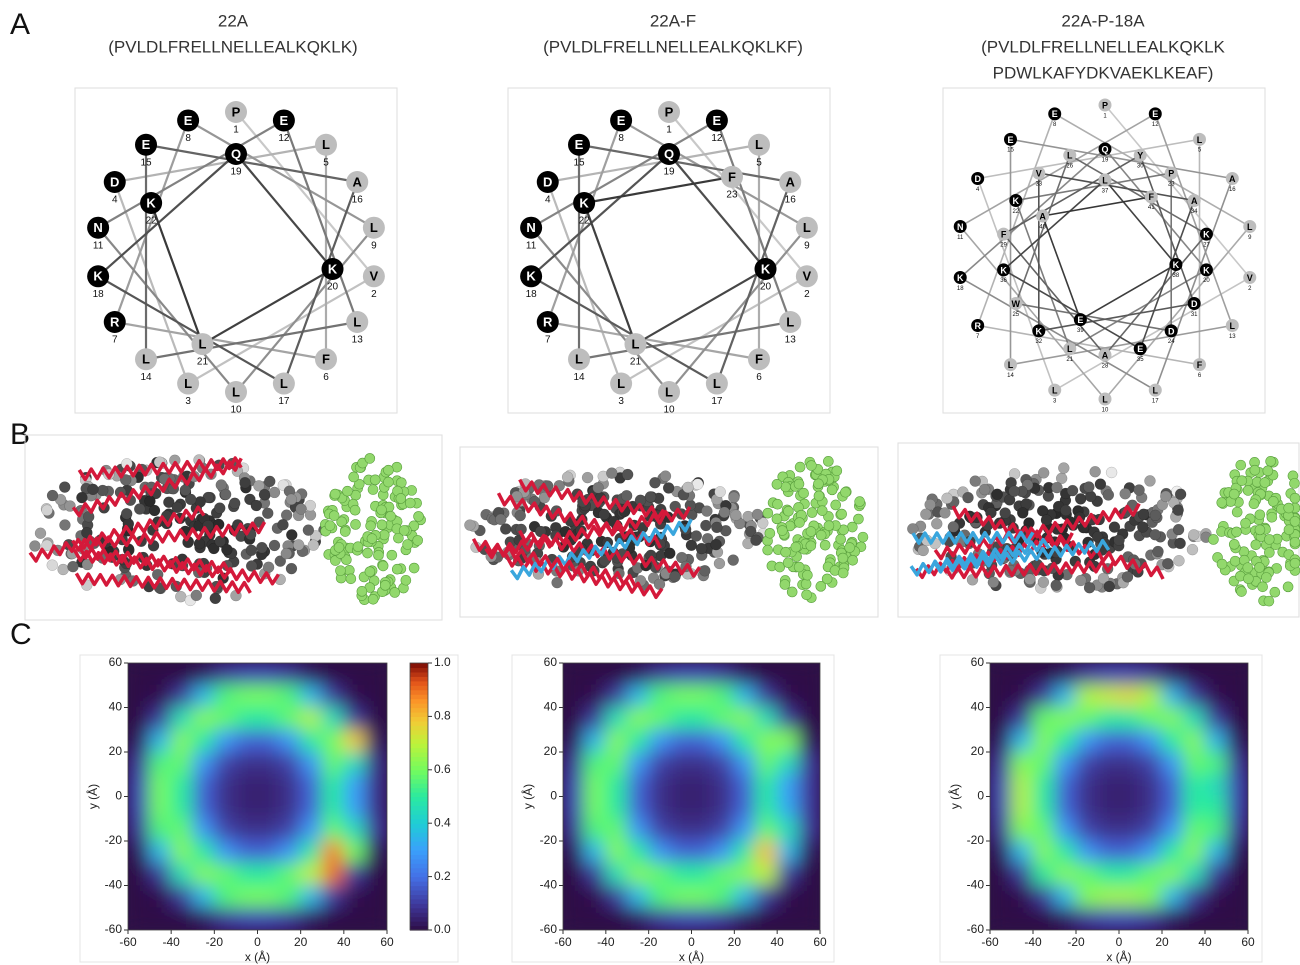  Describe the element at coordinates (419, 870) in the screenshot. I see `colorbar-step` at that location.